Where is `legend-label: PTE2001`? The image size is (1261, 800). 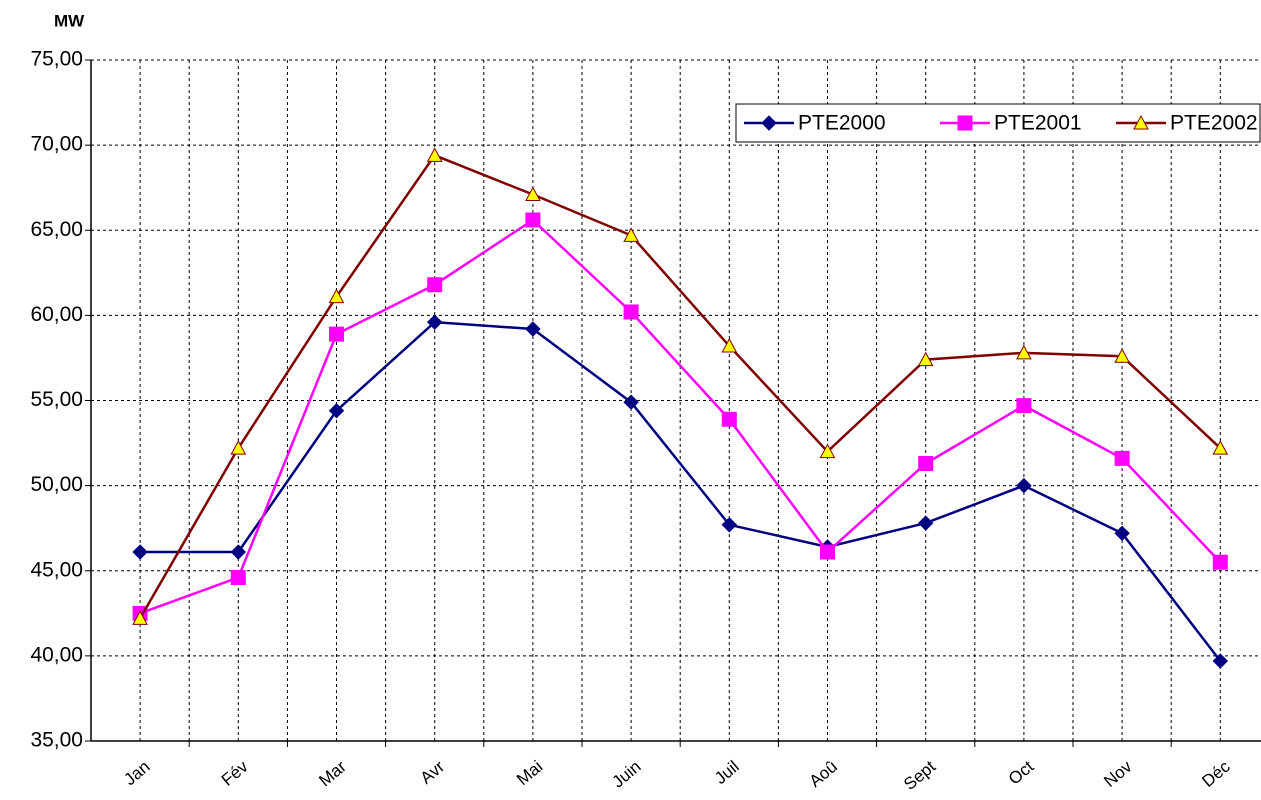
legend-label: PTE2001 is located at coordinates (1038, 123).